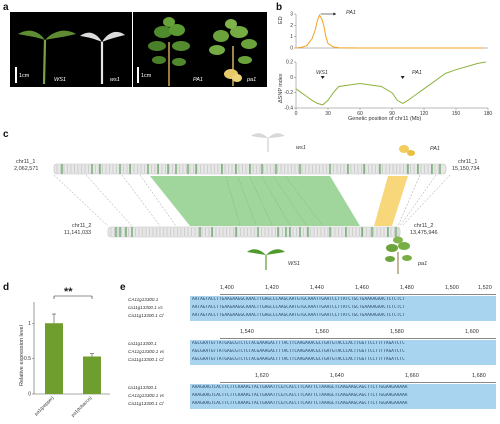 Image resolution: width=500 pixels, height=424 pixels. What do you see at coordinates (322, 77) in the screenshot?
I see `b-marker-ws1` at bounding box center [322, 77].